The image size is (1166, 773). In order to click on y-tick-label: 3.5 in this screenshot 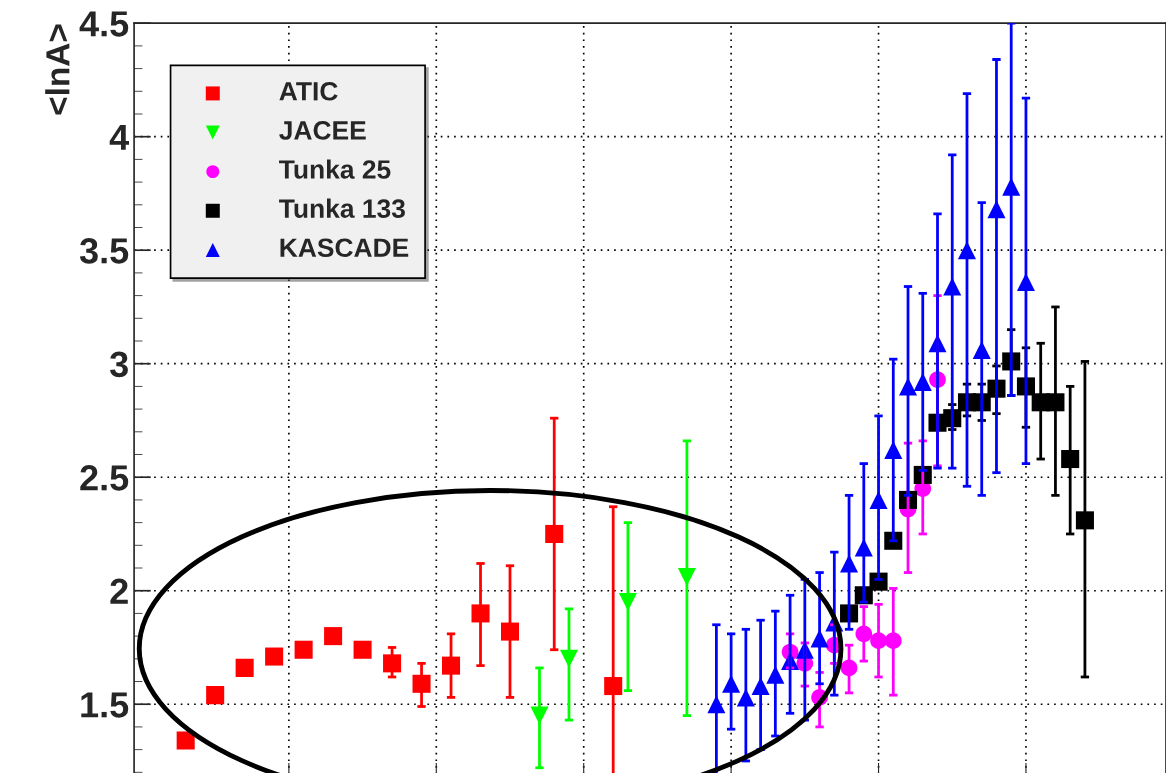, I will do `click(104, 251)`.